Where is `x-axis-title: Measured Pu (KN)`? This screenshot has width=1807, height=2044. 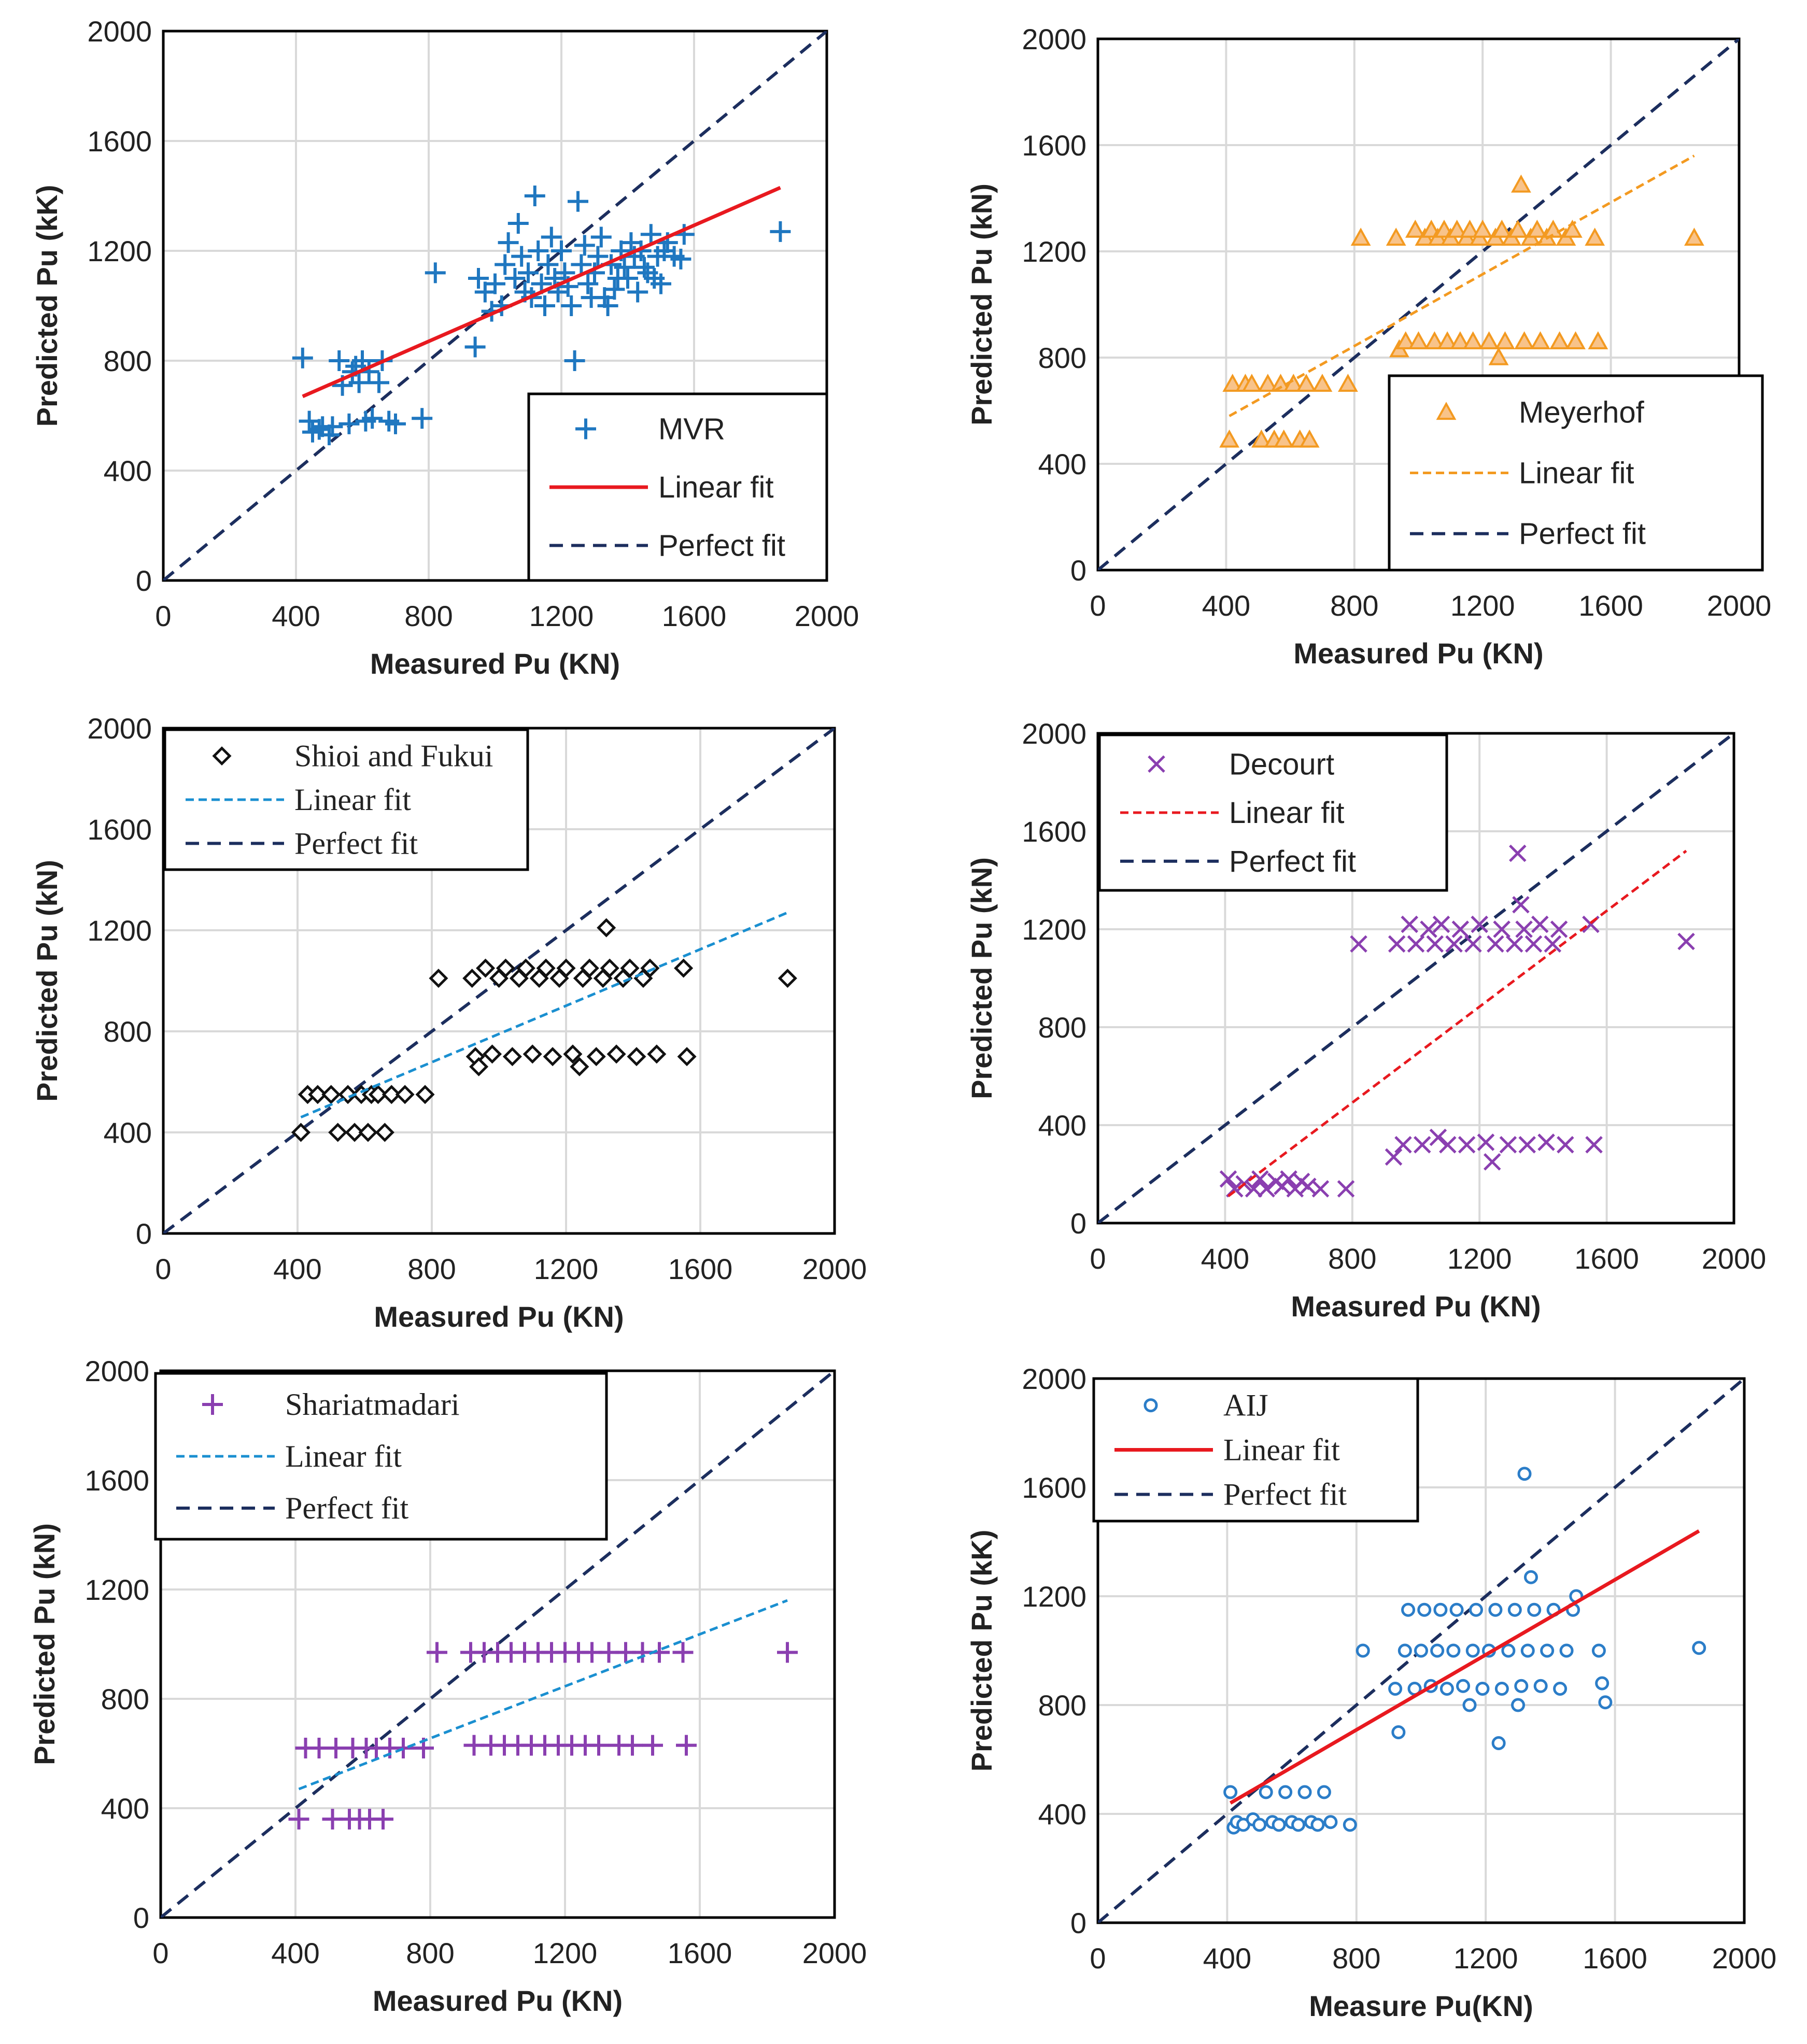 x-axis-title: Measured Pu (KN) is located at coordinates (1418, 653).